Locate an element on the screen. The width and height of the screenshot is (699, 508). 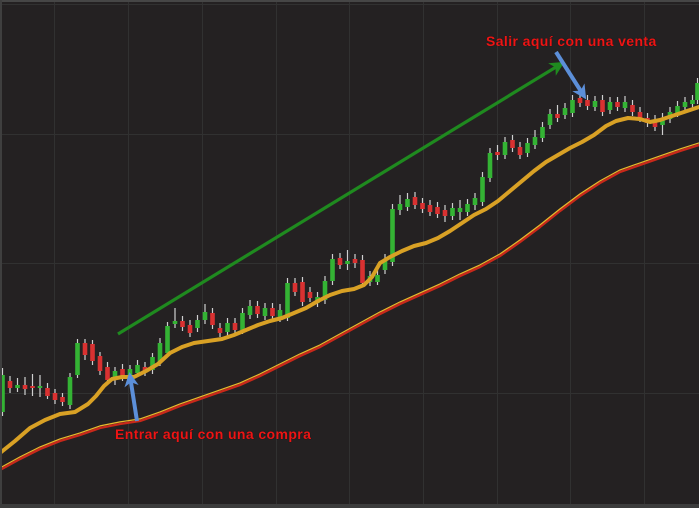
buy-point-arrow is located at coordinates (131, 397).